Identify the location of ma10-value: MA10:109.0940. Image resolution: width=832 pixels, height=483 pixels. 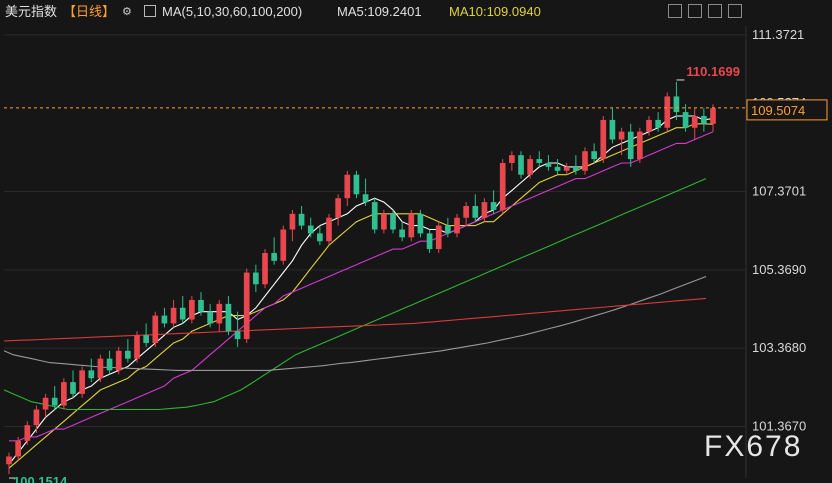
(495, 11).